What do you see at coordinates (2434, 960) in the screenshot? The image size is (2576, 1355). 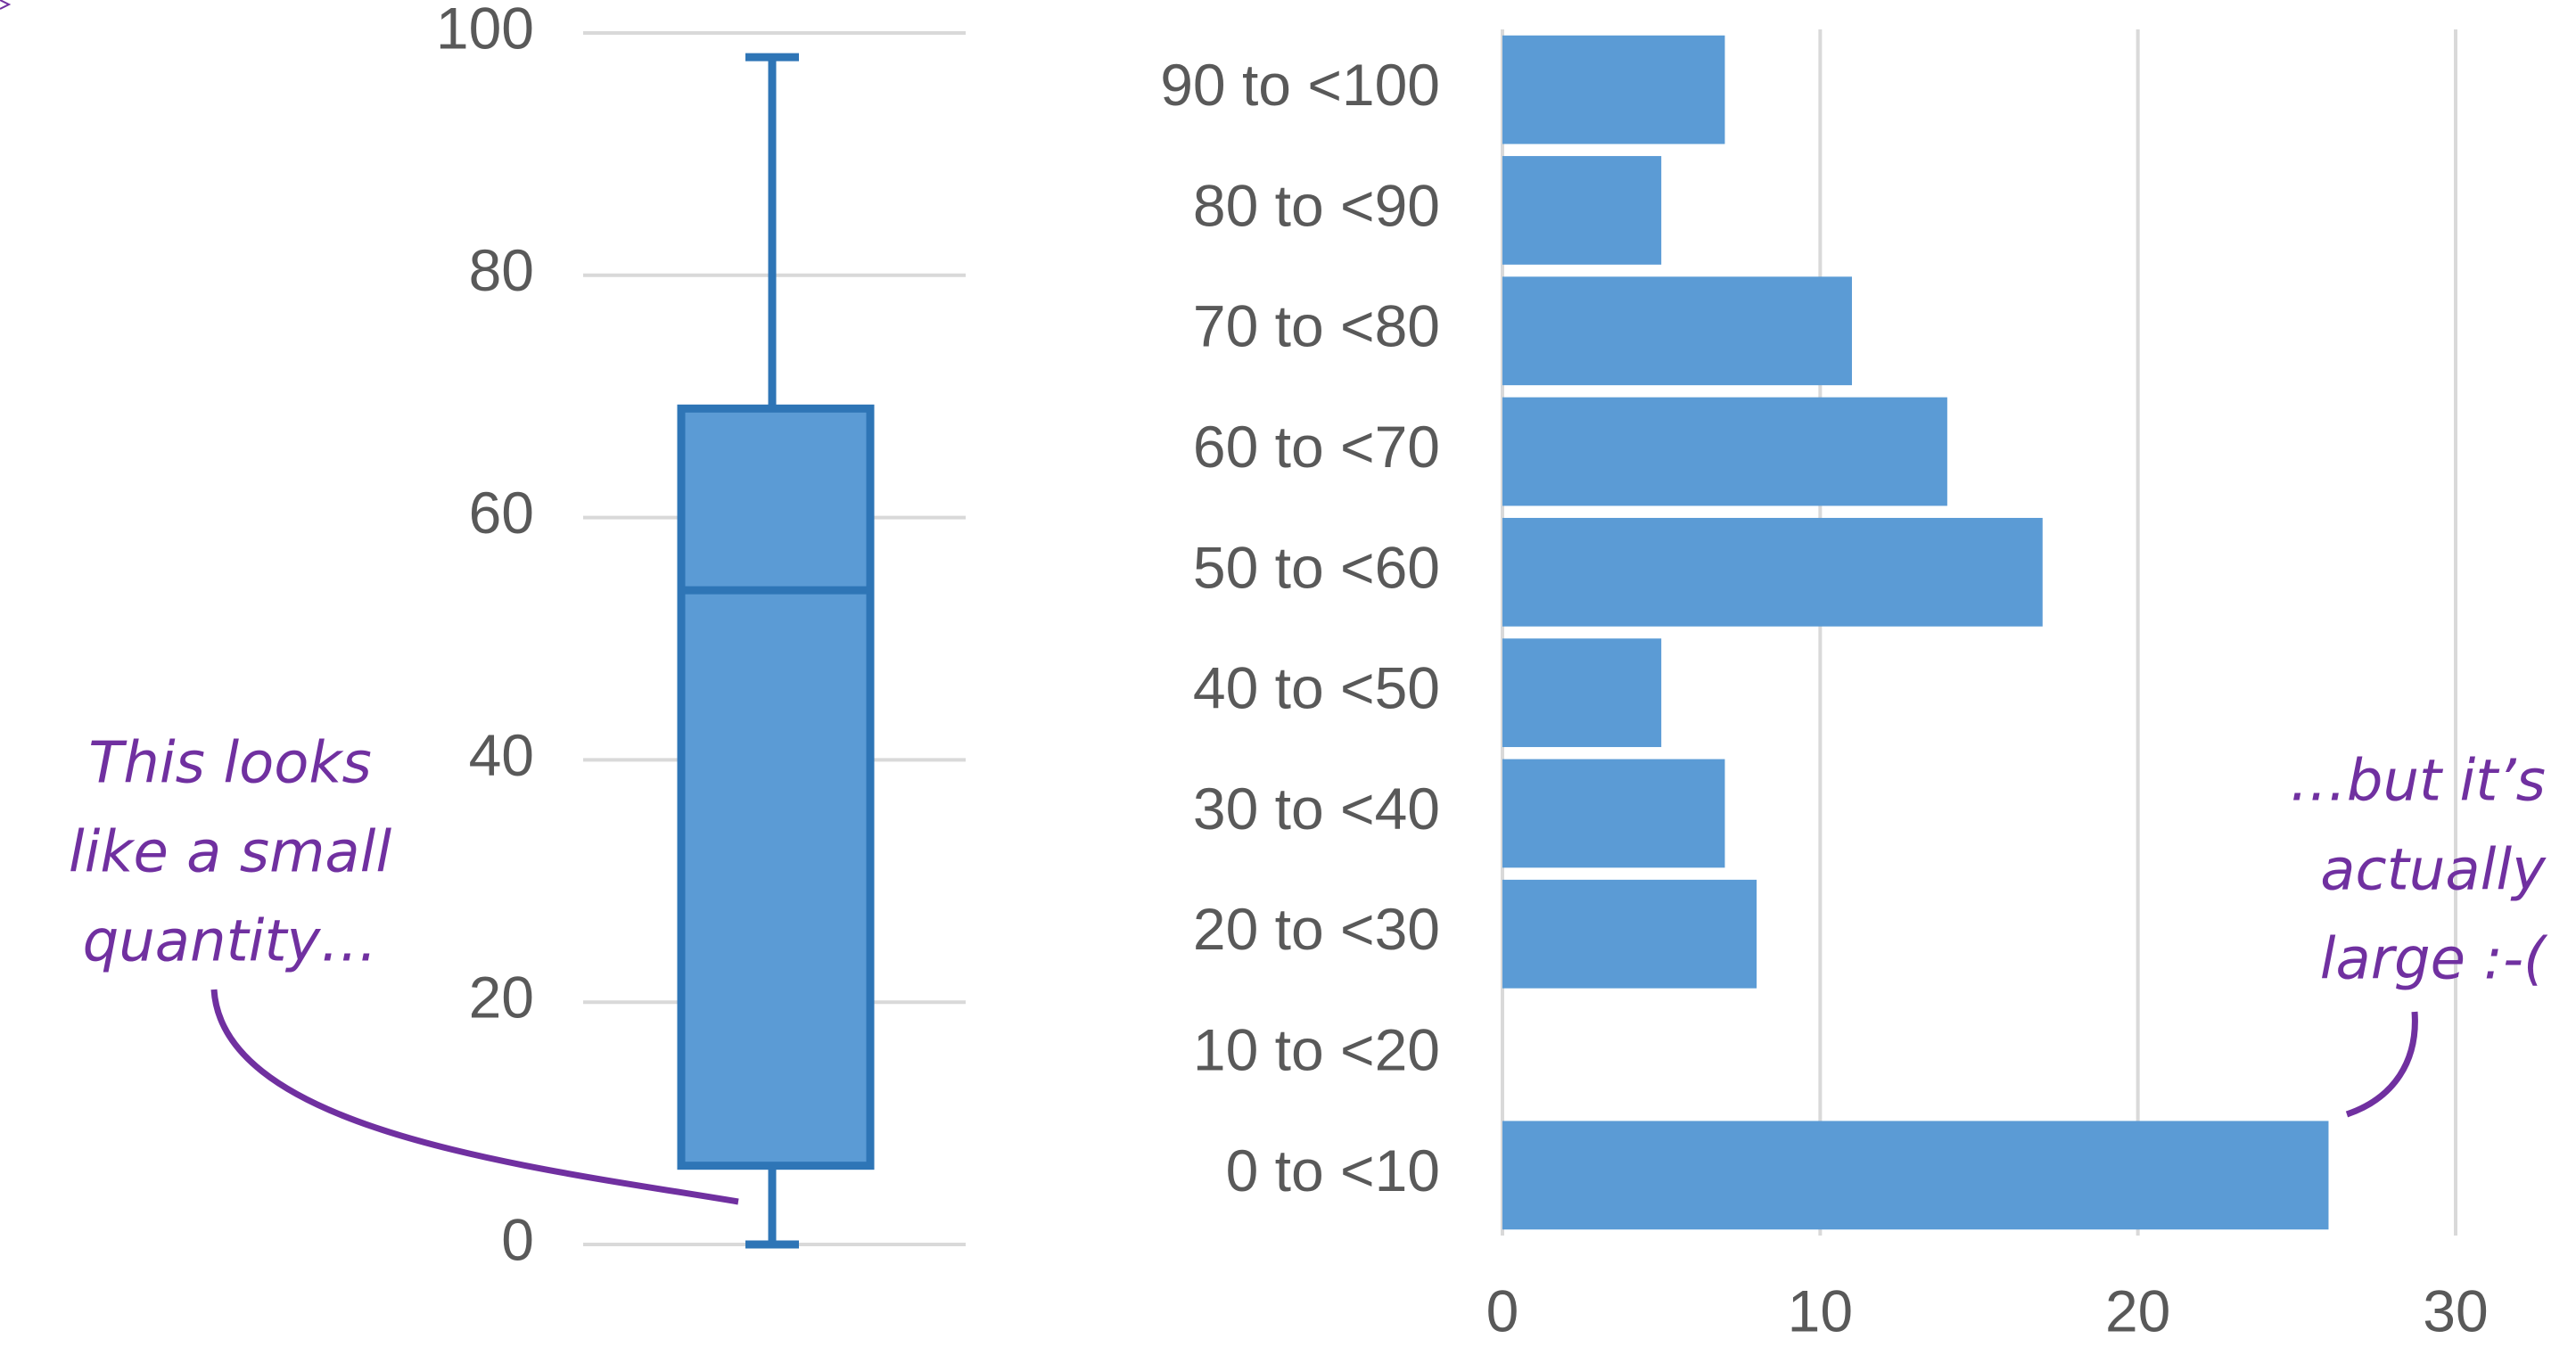 I see `annotation: large :-(` at bounding box center [2434, 960].